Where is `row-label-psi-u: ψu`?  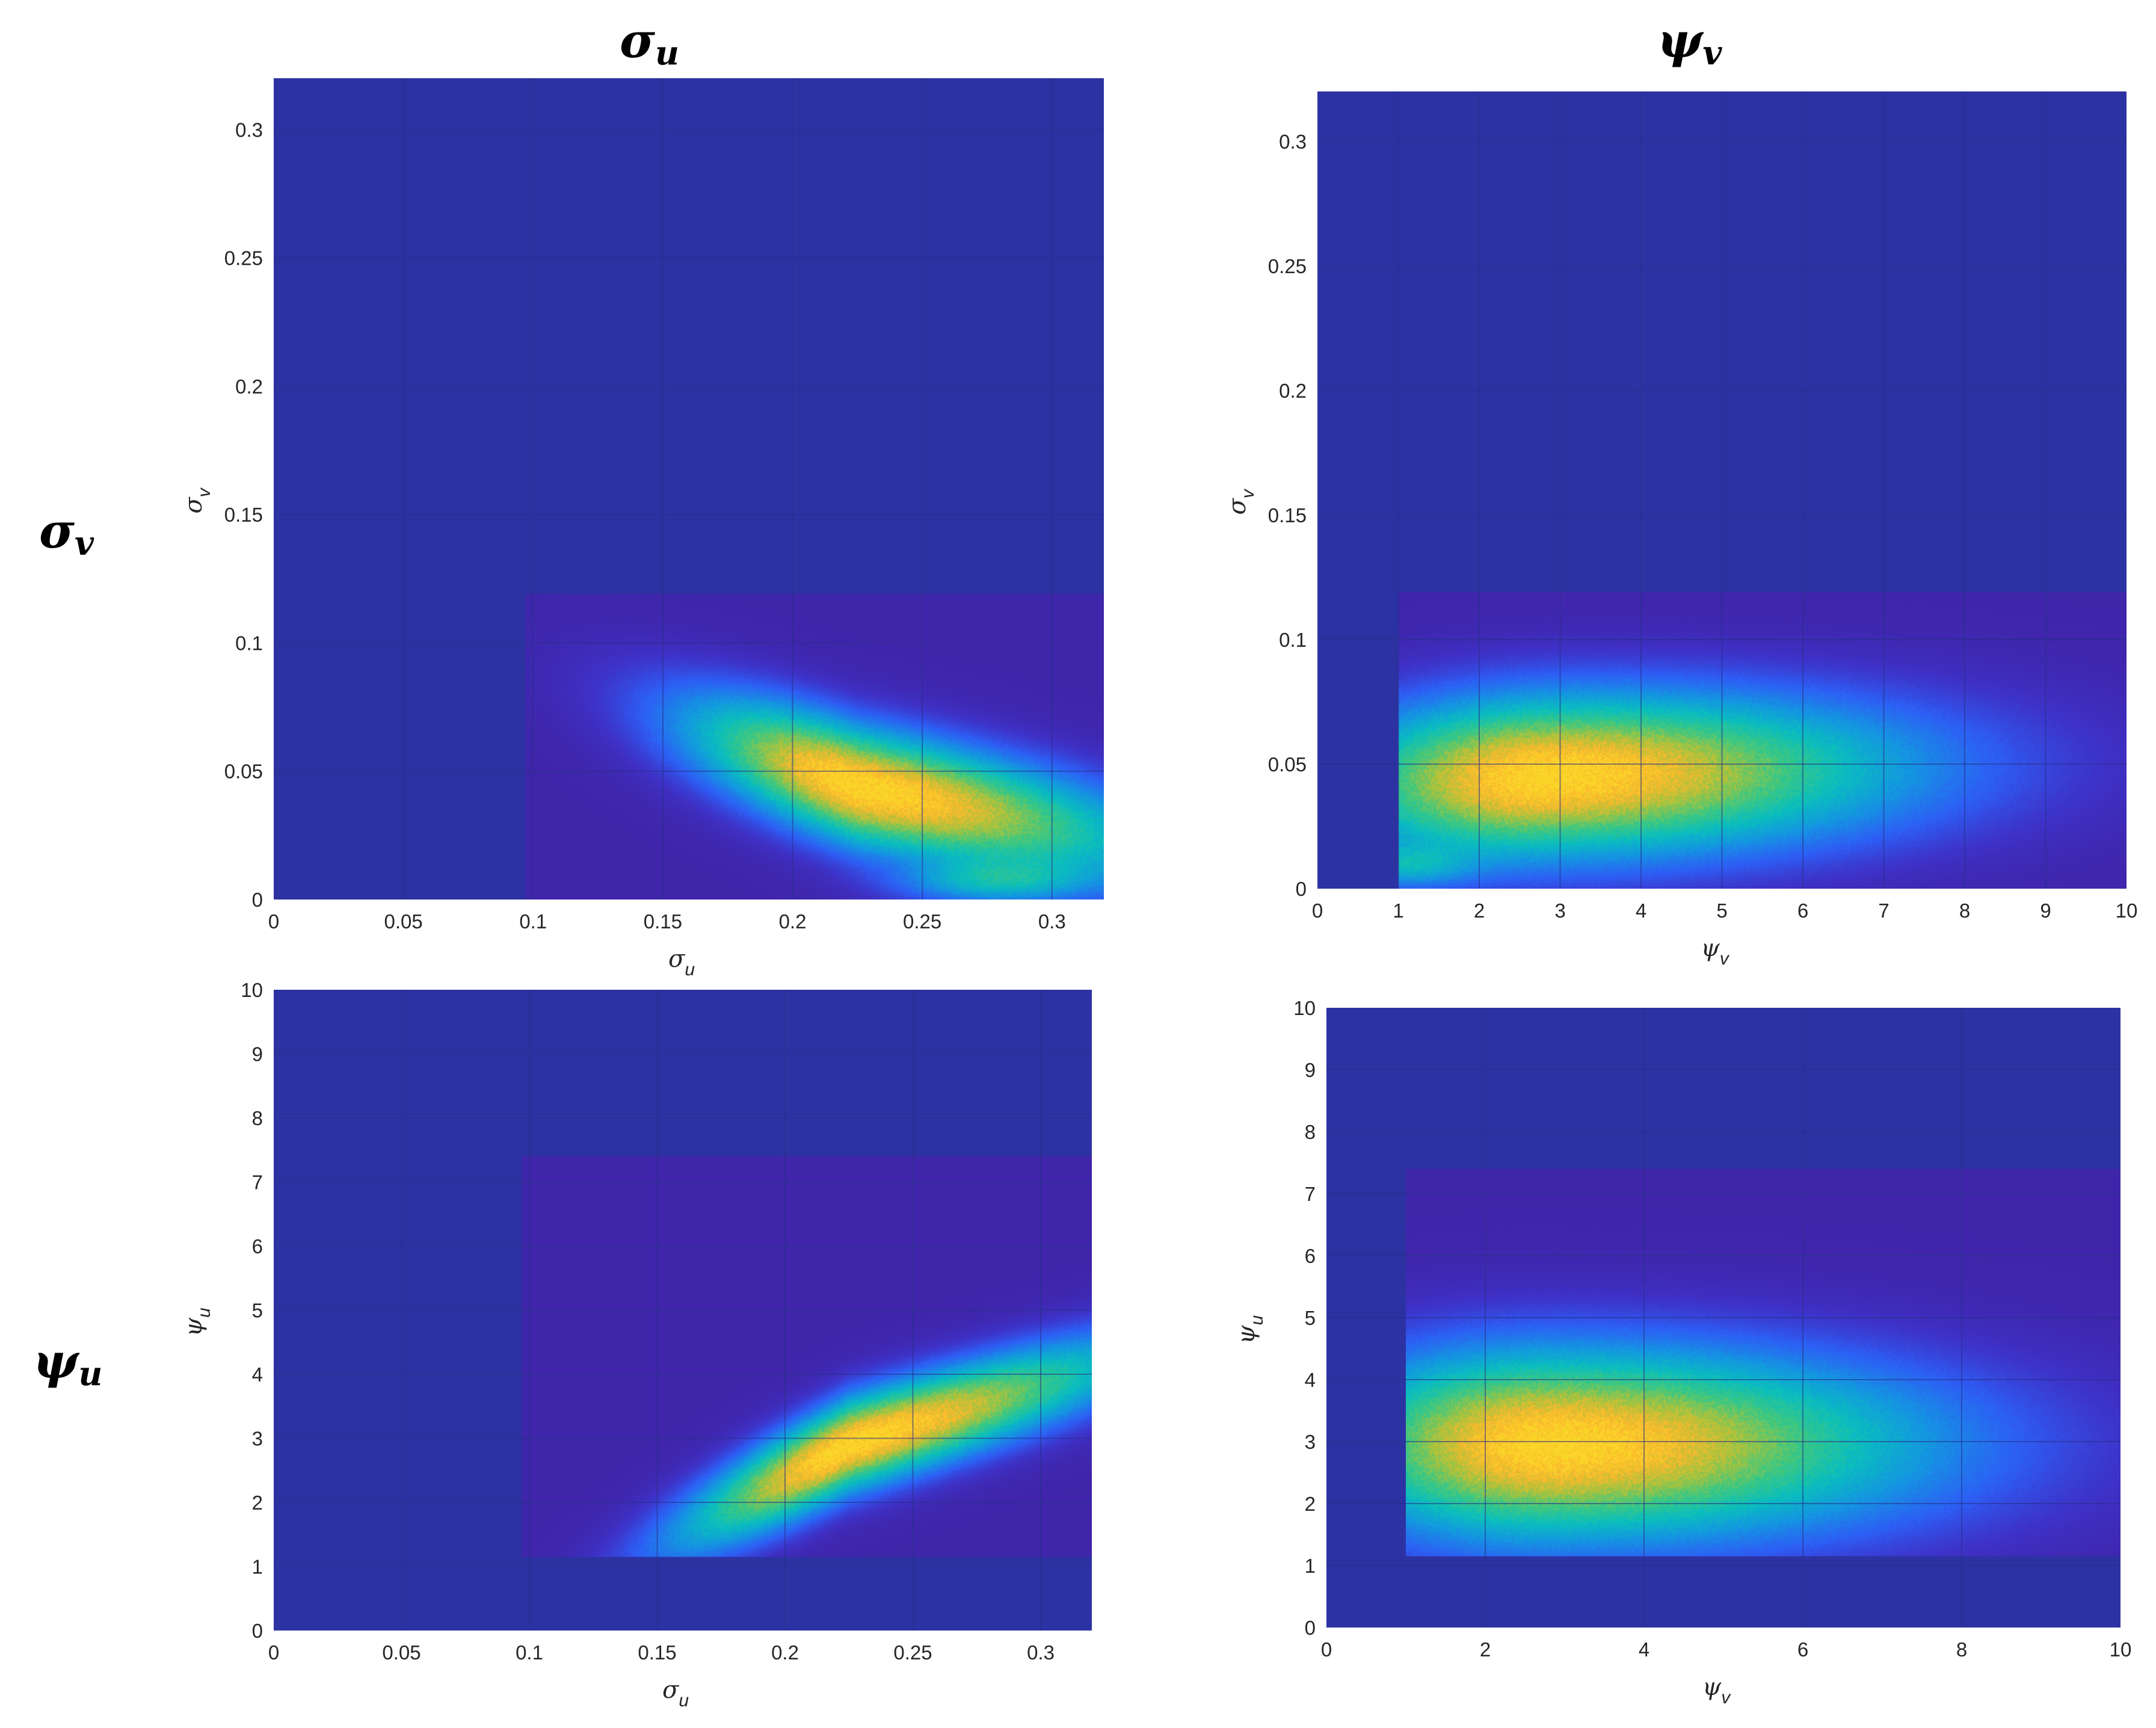 row-label-psi-u: ψu is located at coordinates (67, 1363).